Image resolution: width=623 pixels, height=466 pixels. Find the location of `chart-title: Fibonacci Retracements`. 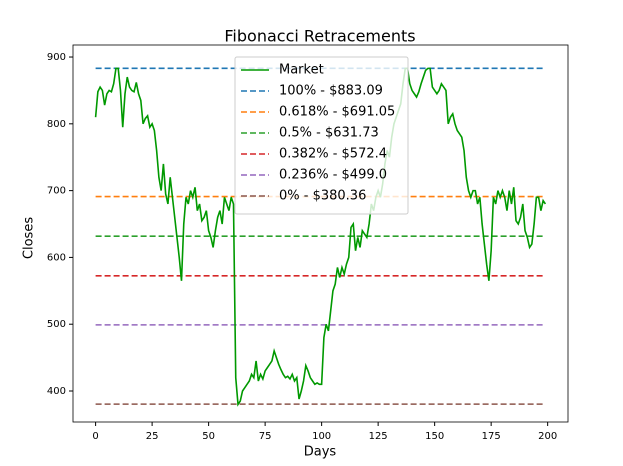

chart-title: Fibonacci Retracements is located at coordinates (319, 36).